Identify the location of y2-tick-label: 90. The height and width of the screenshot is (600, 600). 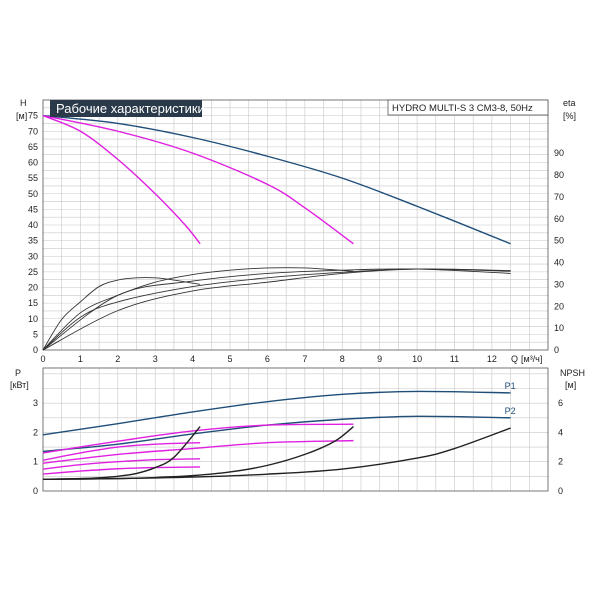
(559, 153).